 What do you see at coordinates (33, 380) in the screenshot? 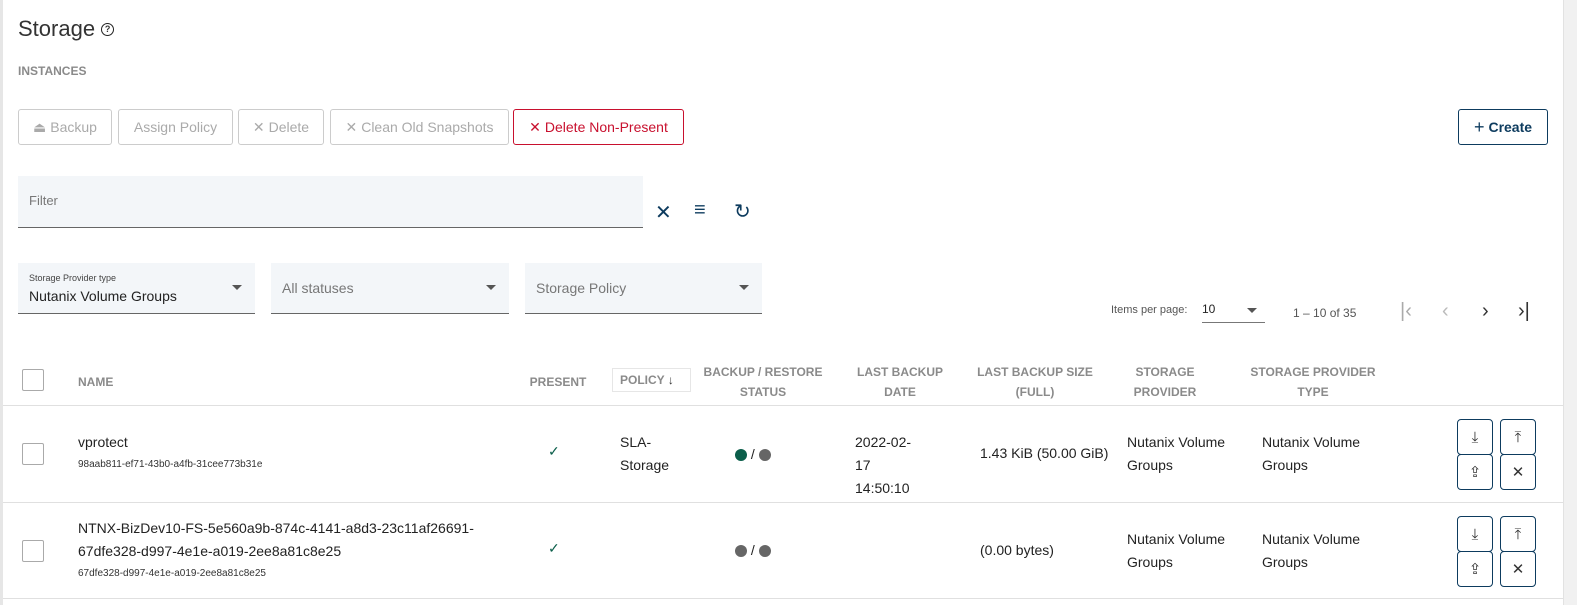
I see `select-all-checkbox` at bounding box center [33, 380].